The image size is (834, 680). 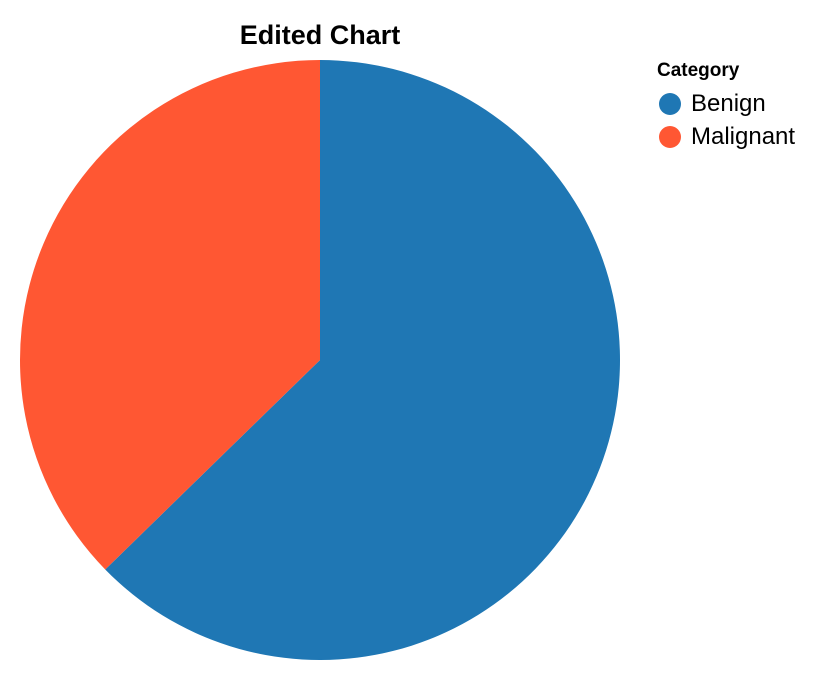 I want to click on legend-label-benign: Benign, so click(x=728, y=103).